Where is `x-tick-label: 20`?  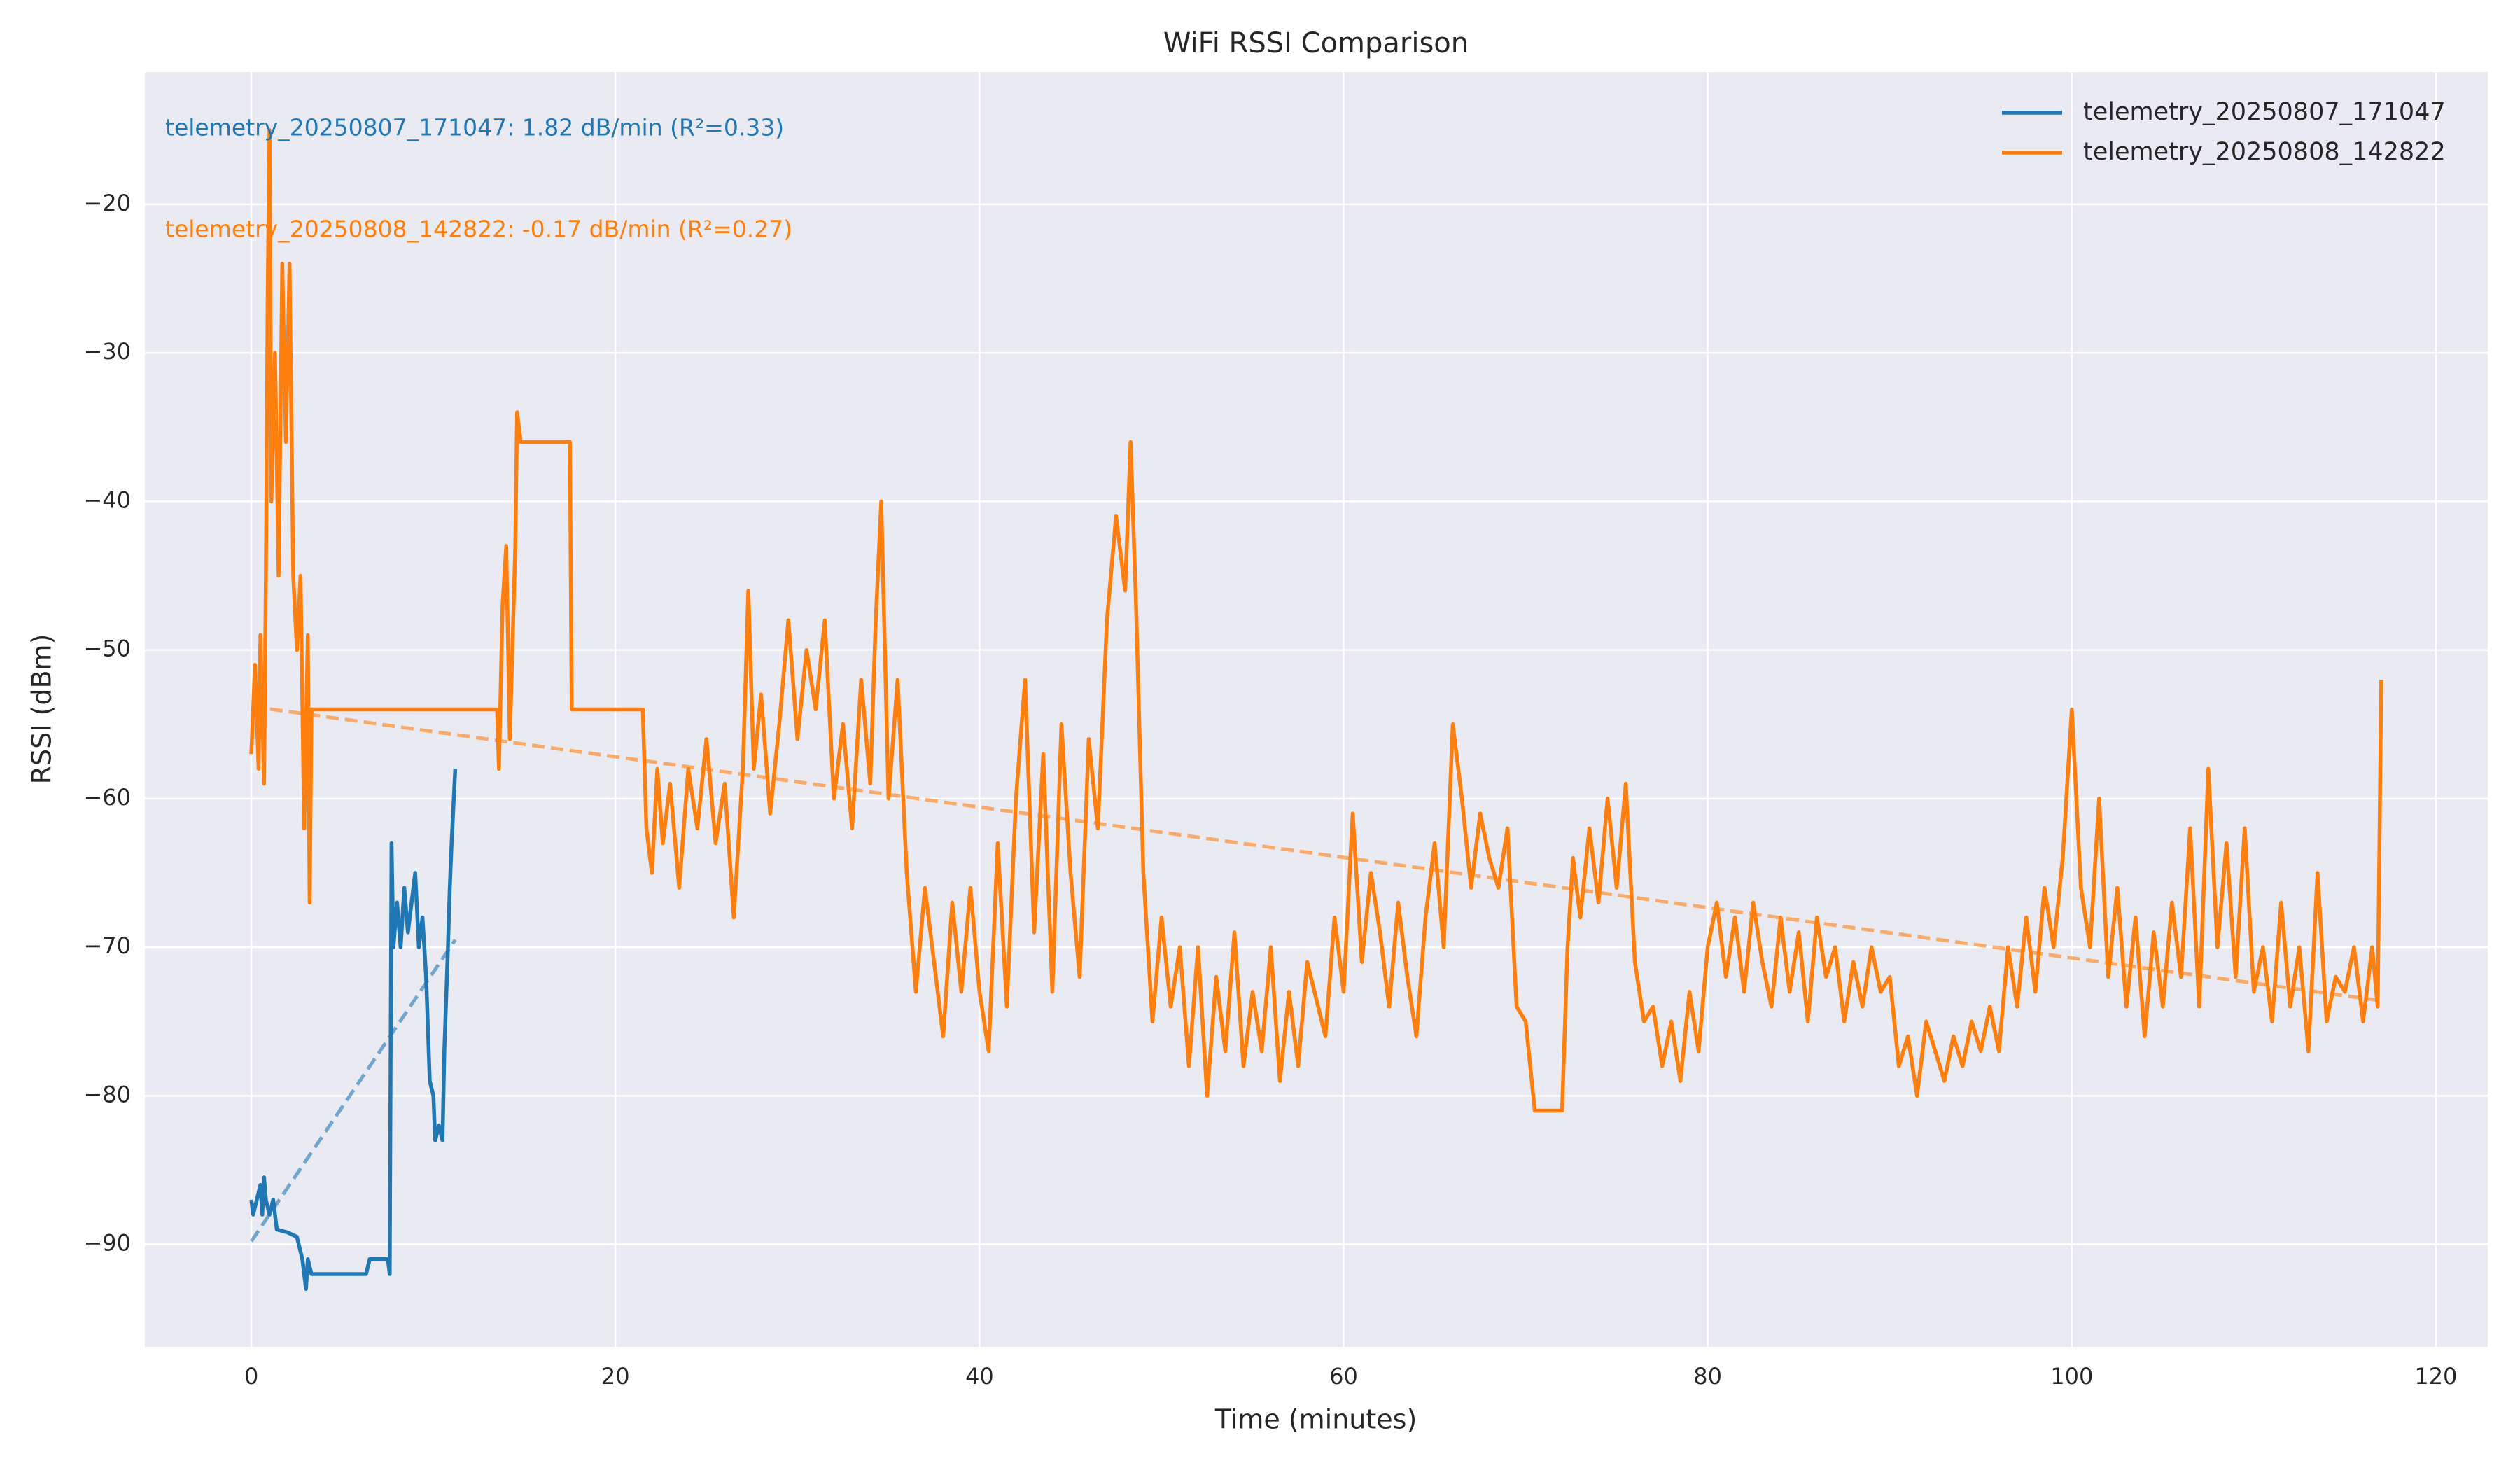 x-tick-label: 20 is located at coordinates (615, 1376).